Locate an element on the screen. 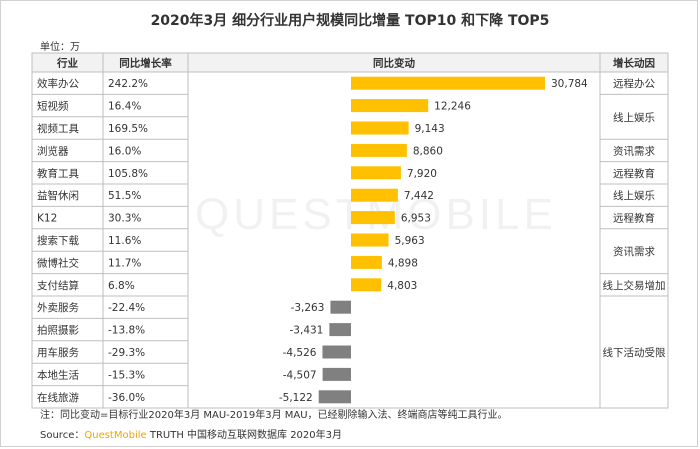  value-label: -4,526 is located at coordinates (300, 353).